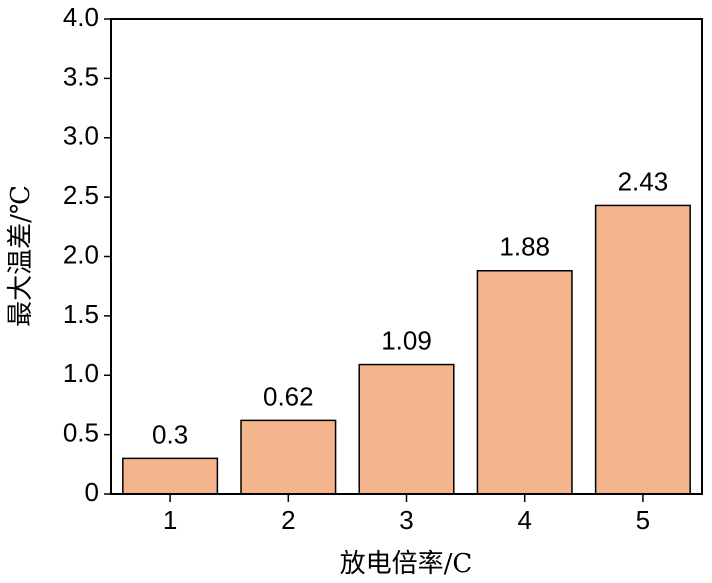  What do you see at coordinates (406, 564) in the screenshot?
I see `x-axis-label: 放电倍率/C` at bounding box center [406, 564].